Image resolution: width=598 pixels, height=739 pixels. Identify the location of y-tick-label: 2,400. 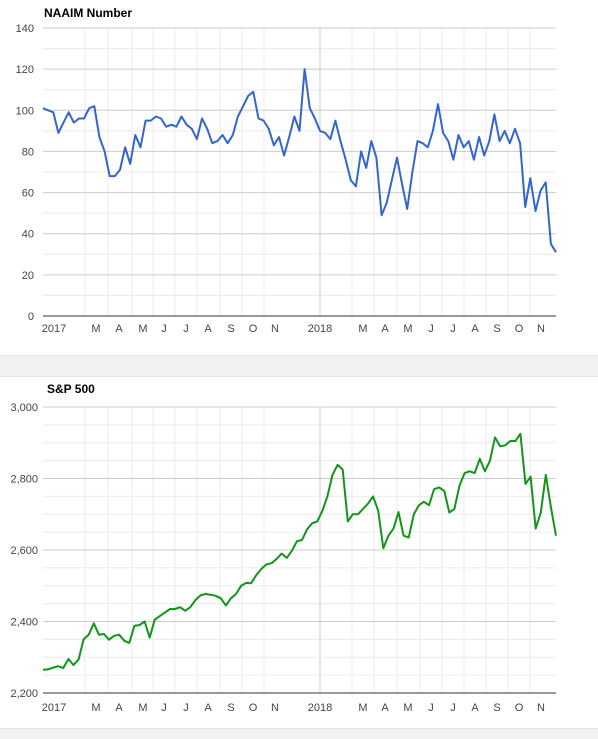
(24, 623).